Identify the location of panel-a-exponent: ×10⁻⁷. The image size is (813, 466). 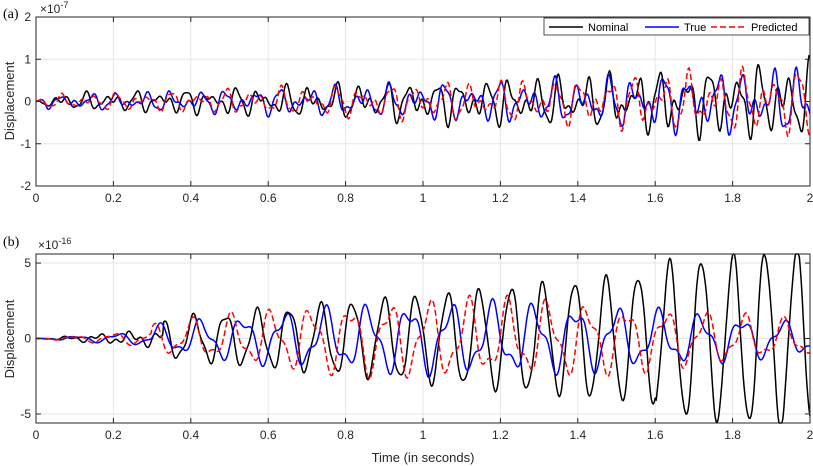
(54, 8).